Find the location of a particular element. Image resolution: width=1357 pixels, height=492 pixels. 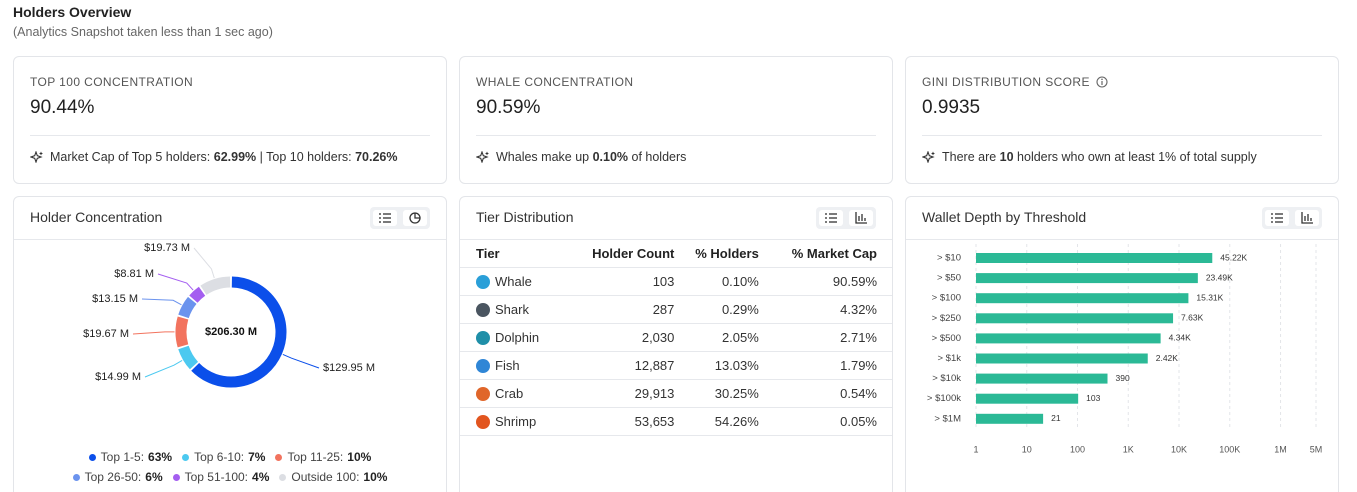

note-text: 0.10% is located at coordinates (610, 157).